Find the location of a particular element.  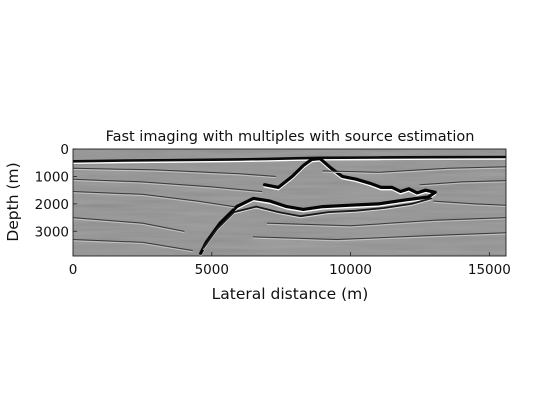

reflector-water-bottom-0-highlight is located at coordinates (289, 160).